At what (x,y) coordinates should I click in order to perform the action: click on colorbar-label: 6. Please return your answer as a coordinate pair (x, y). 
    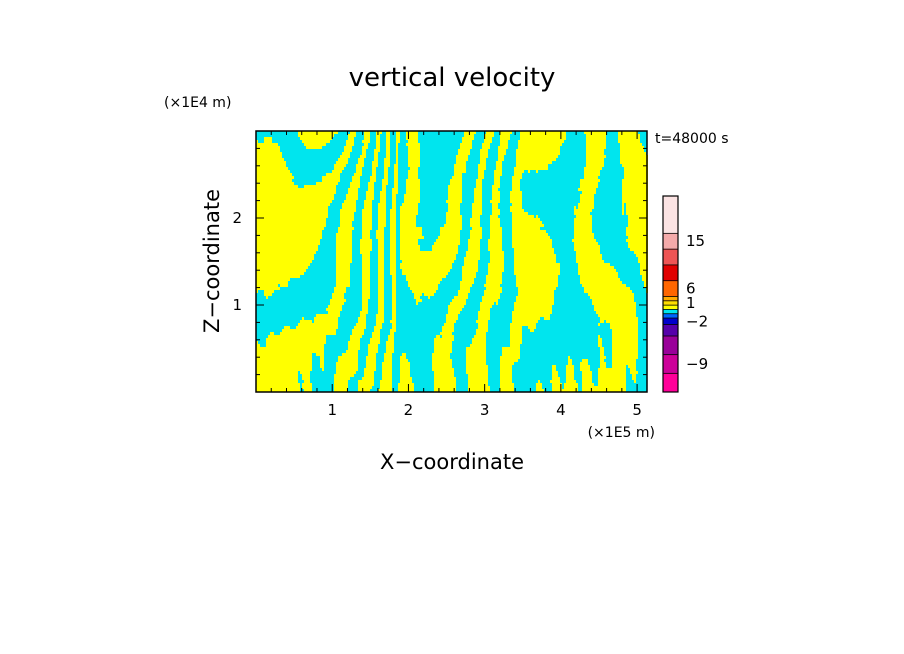
    Looking at the image, I should click on (691, 289).